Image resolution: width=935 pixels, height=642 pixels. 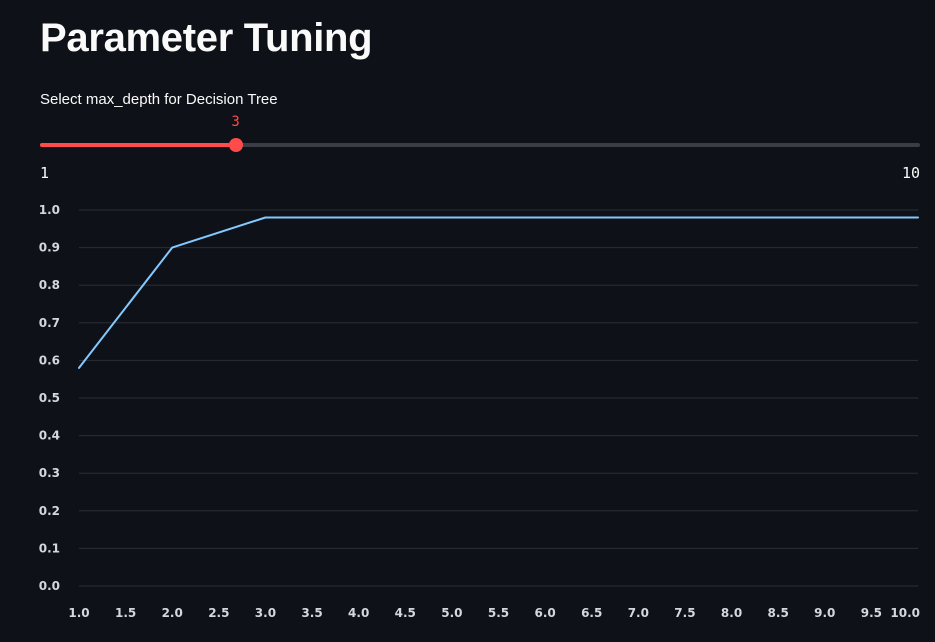 What do you see at coordinates (731, 613) in the screenshot?
I see `x-tick-label: 8.0` at bounding box center [731, 613].